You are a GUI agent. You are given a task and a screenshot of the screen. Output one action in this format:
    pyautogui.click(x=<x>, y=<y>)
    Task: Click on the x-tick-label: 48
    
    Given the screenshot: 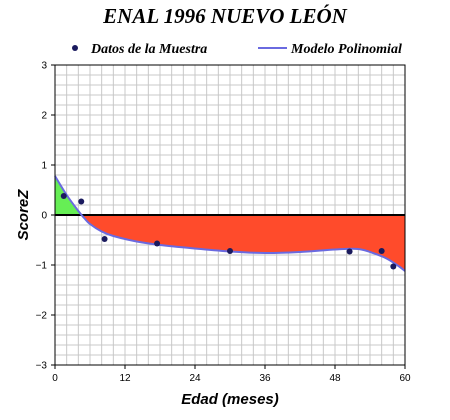 What is the action you would take?
    pyautogui.click(x=335, y=378)
    